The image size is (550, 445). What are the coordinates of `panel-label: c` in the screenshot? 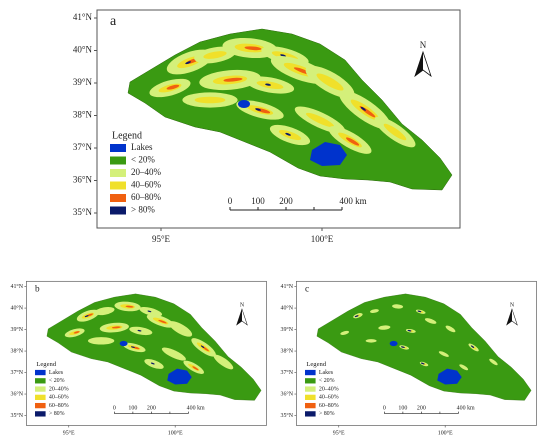 It's located at (307, 289).